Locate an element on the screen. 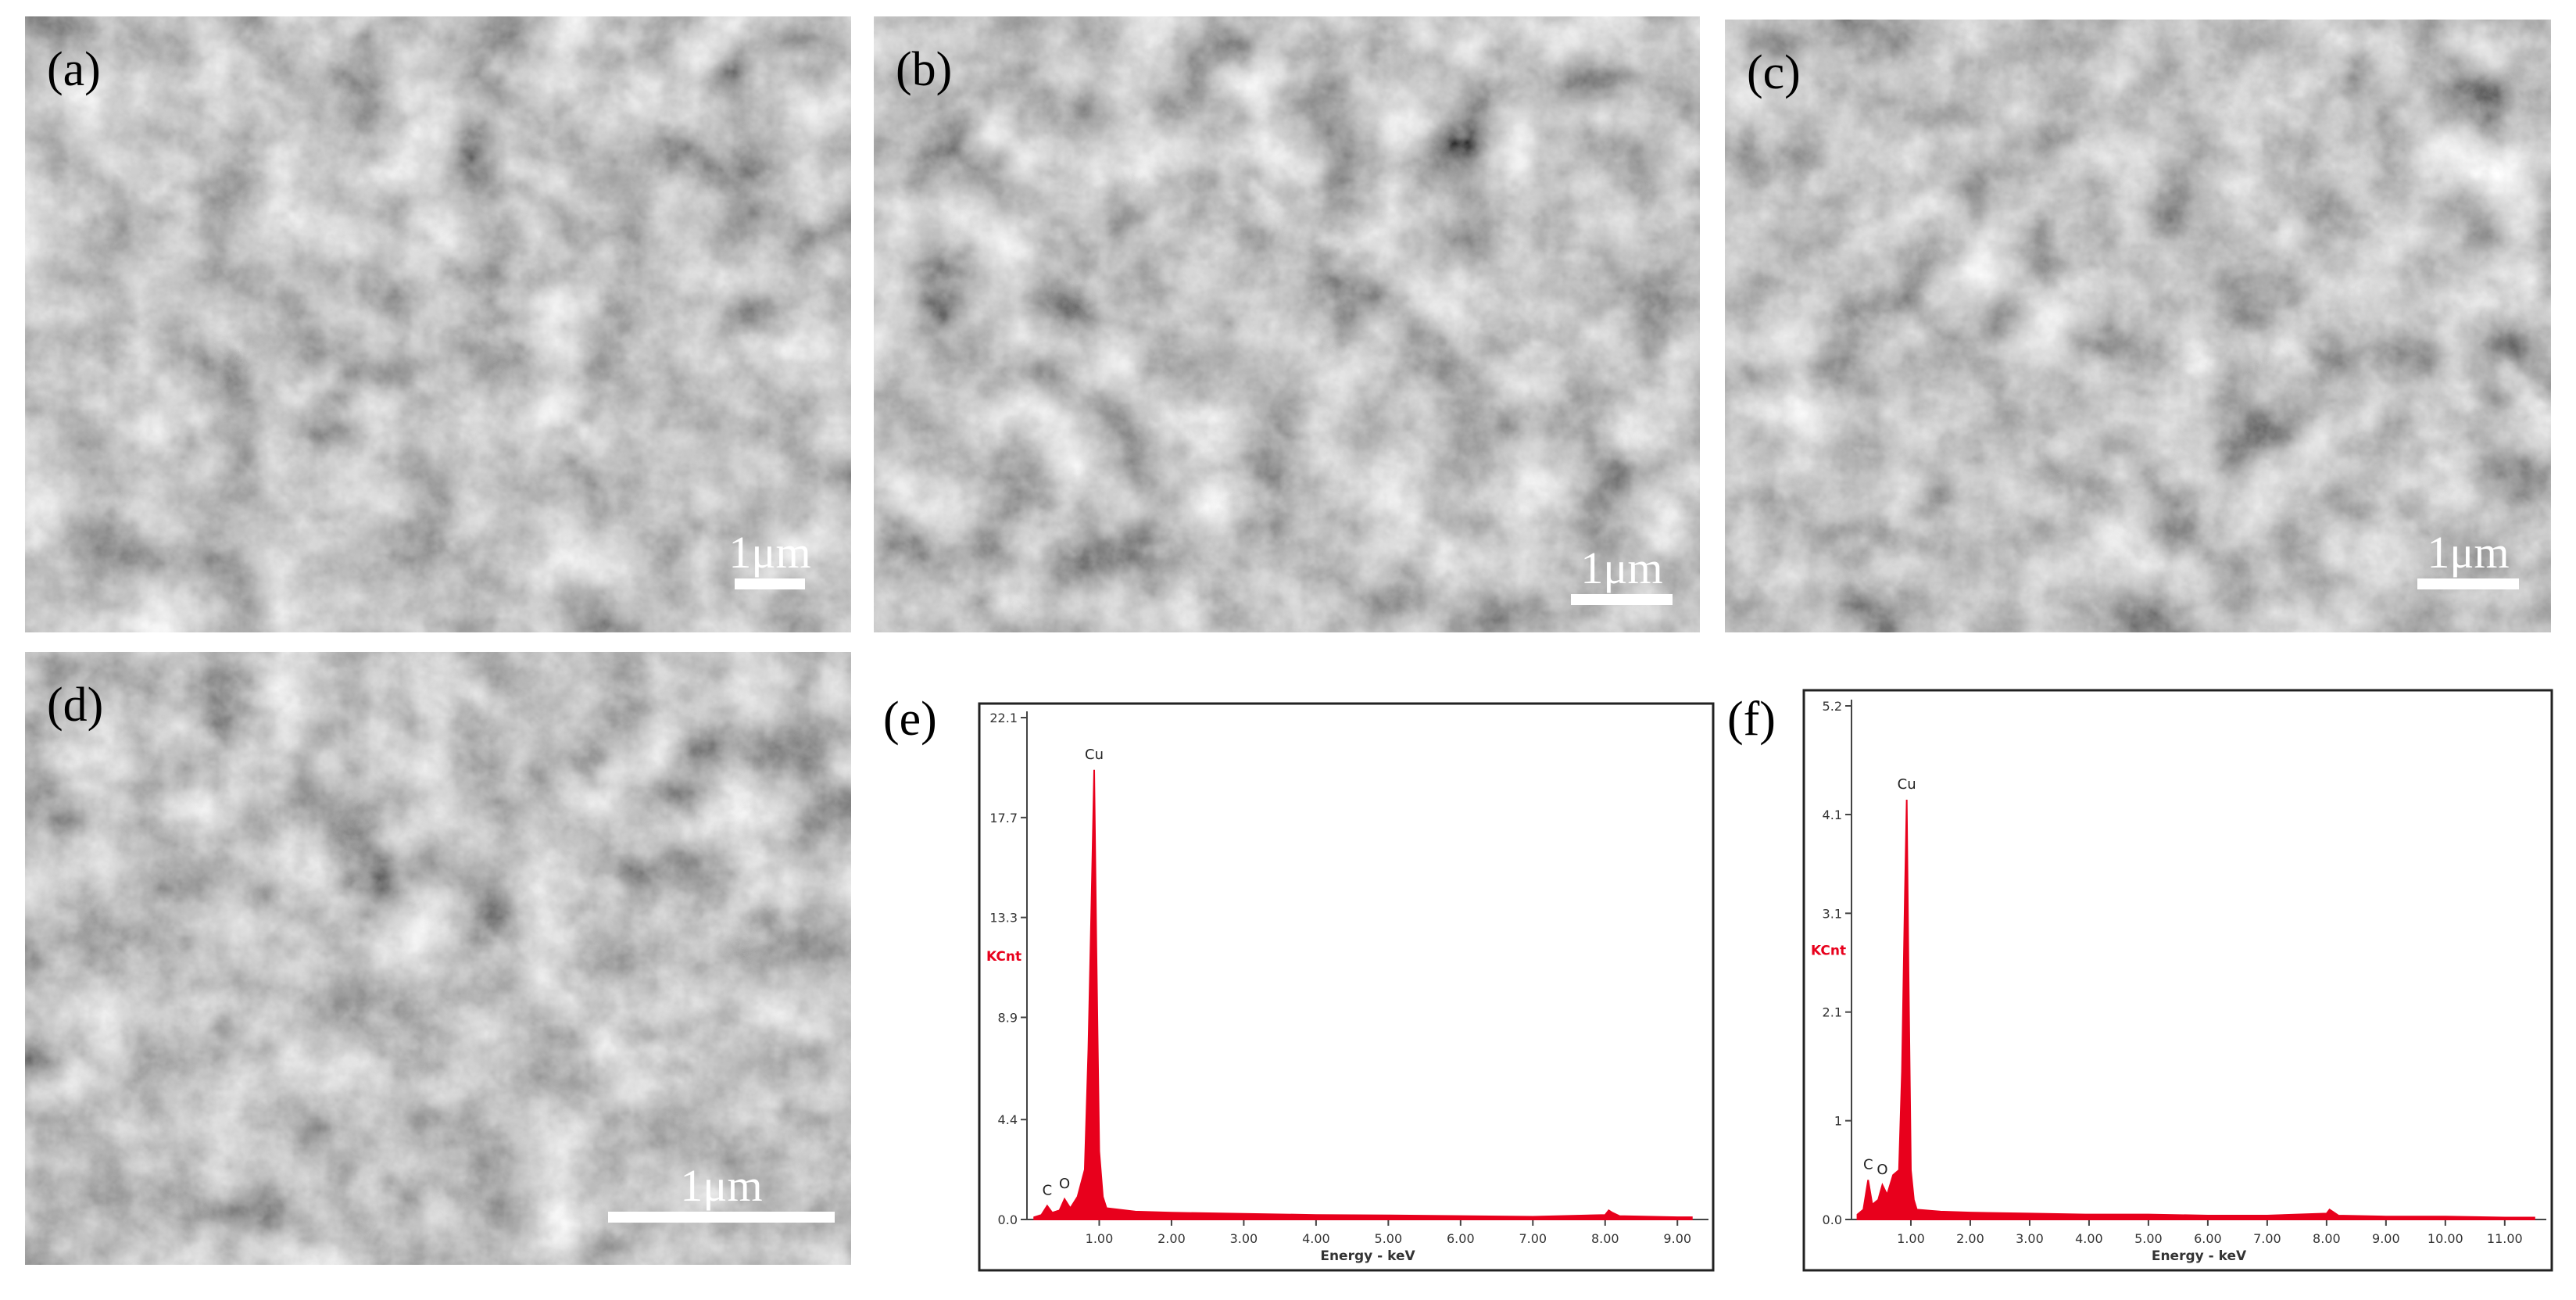 The width and height of the screenshot is (2576, 1300). y-tick-label: 4.4 is located at coordinates (1008, 1119).